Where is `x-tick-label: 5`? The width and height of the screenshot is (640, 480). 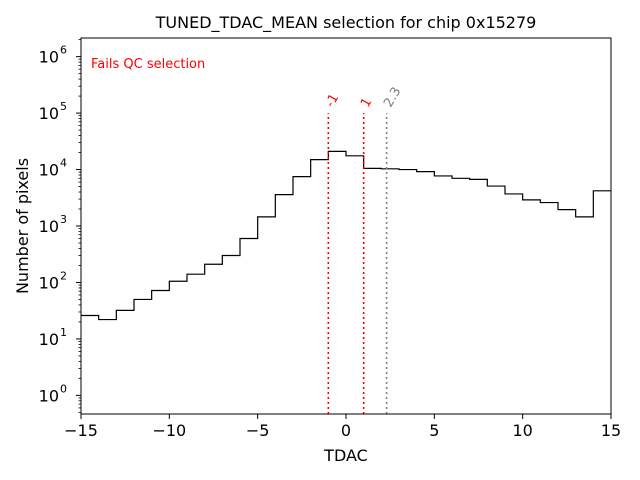 x-tick-label: 5 is located at coordinates (434, 430).